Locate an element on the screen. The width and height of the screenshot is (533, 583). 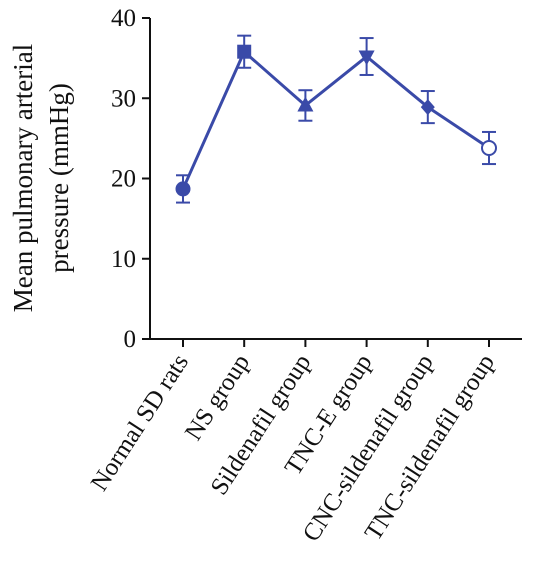
y-tick-label: 10 is located at coordinates (123, 259).